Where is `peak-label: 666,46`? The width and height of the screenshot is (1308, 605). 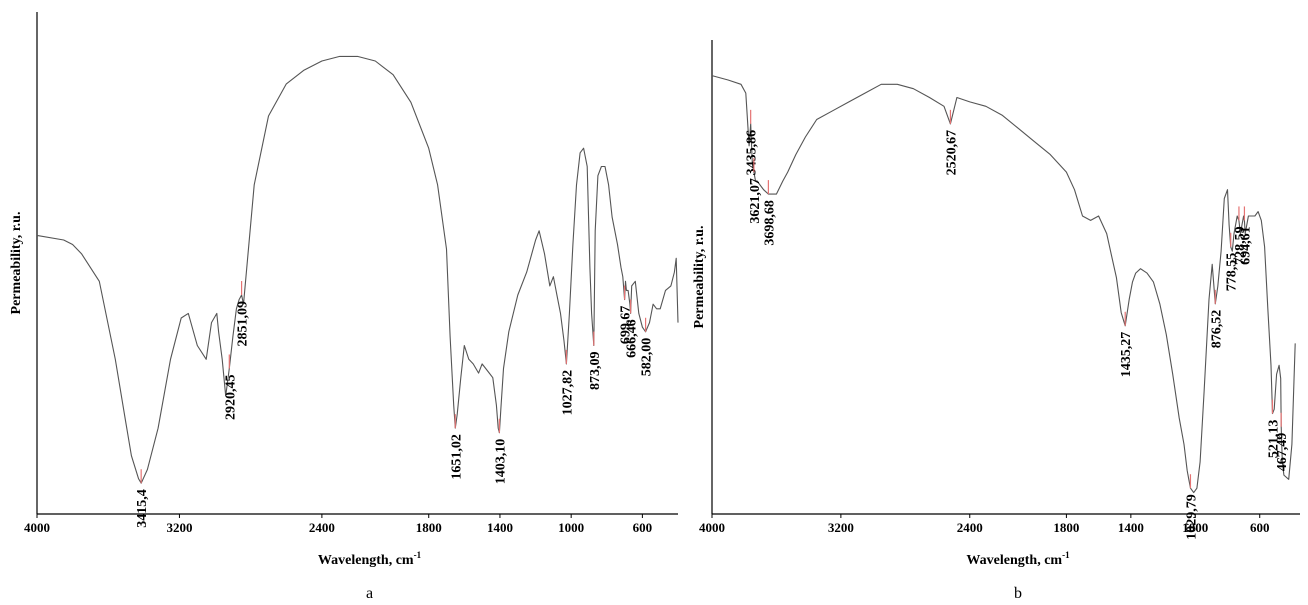 peak-label: 666,46 is located at coordinates (632, 338).